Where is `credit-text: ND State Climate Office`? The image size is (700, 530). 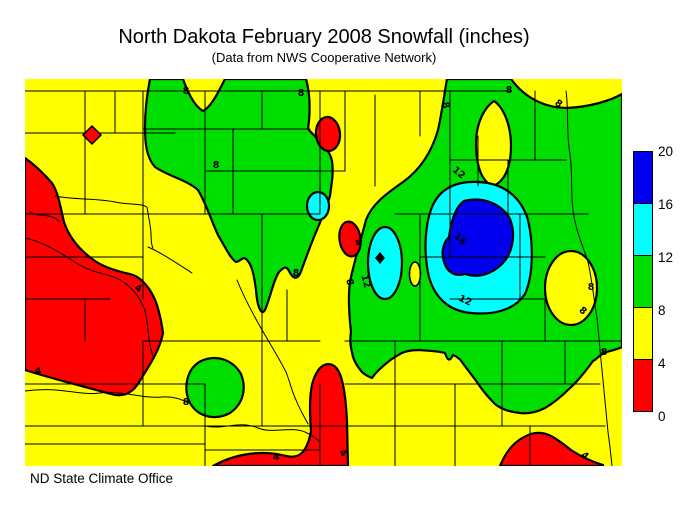 credit-text: ND State Climate Office is located at coordinates (102, 478).